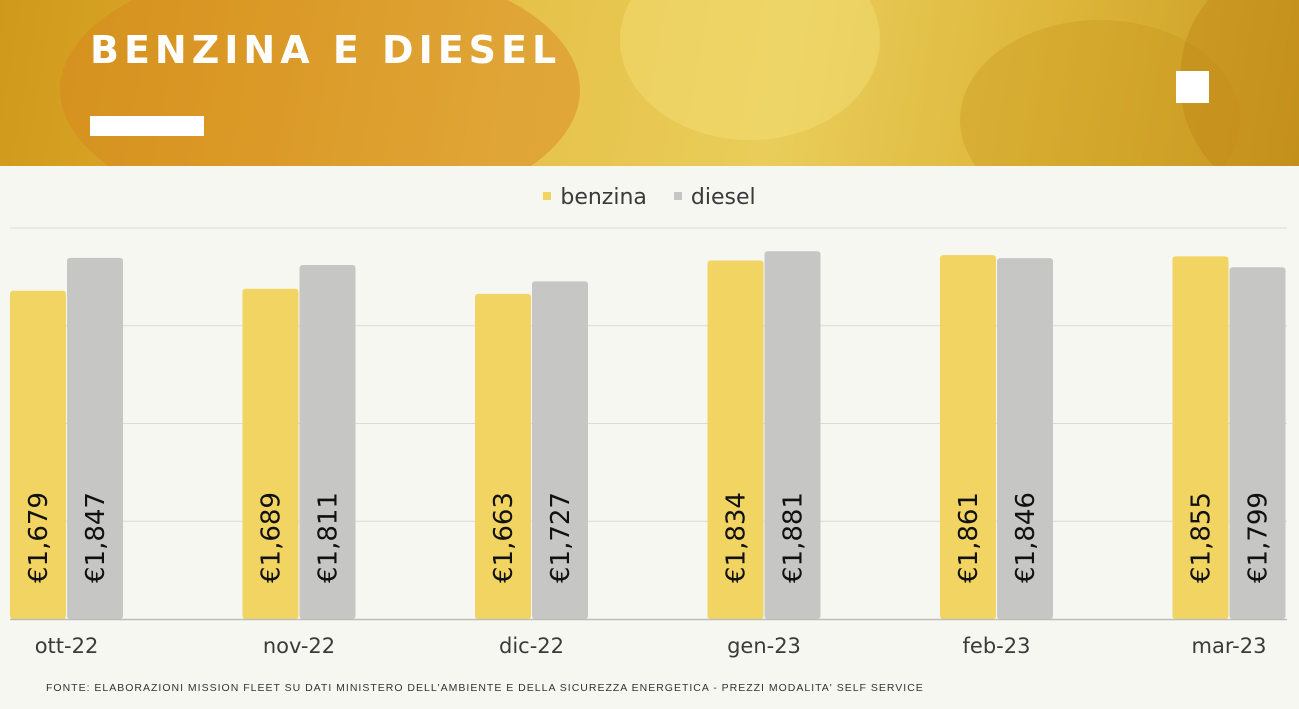  Describe the element at coordinates (320, 83) in the screenshot. I see `banner-photo-shape` at that location.